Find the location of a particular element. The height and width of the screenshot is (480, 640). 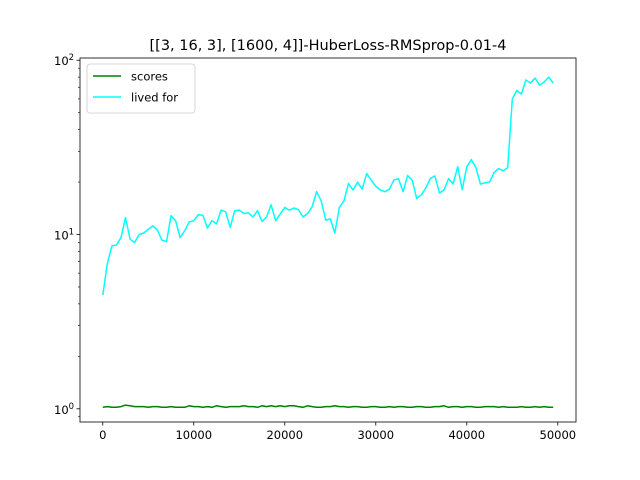

x-tick-label: 0 is located at coordinates (102, 435).